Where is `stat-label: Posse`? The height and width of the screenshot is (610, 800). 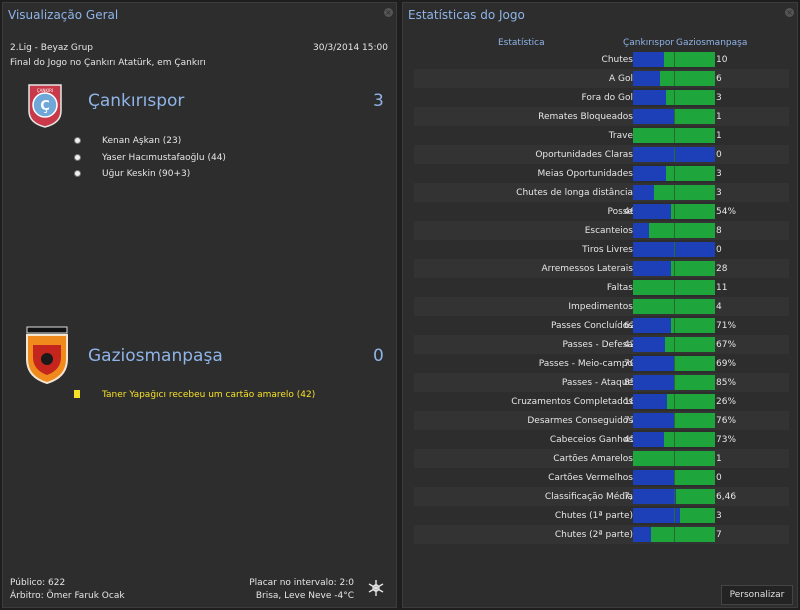 stat-label: Posse is located at coordinates (620, 212).